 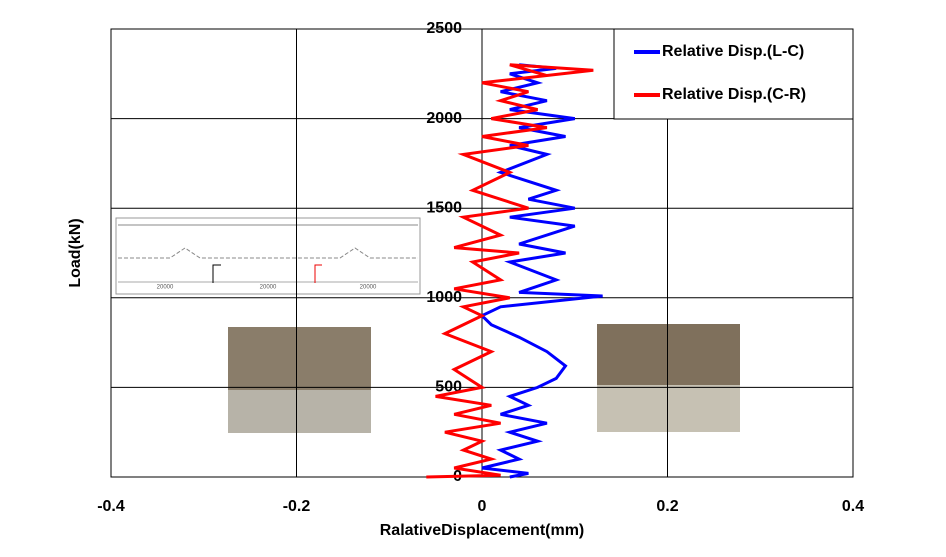 What do you see at coordinates (482, 530) in the screenshot?
I see `x-axis-label: RalativeDisplacement(mm)` at bounding box center [482, 530].